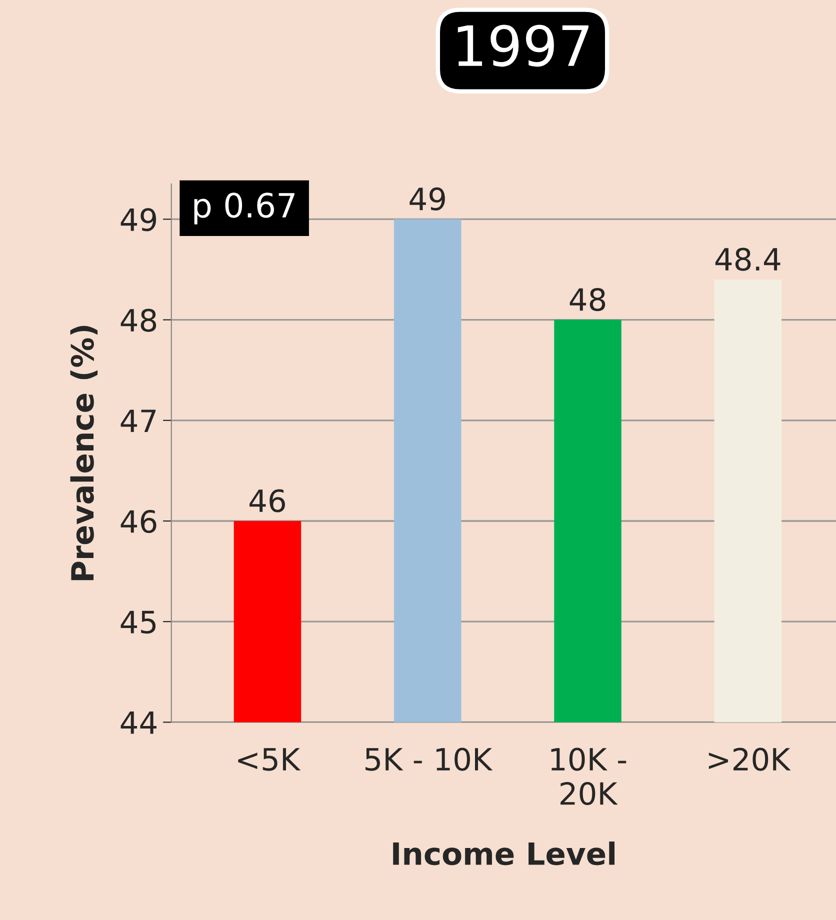 The width and height of the screenshot is (836, 920). I want to click on data-label: 48, so click(588, 300).